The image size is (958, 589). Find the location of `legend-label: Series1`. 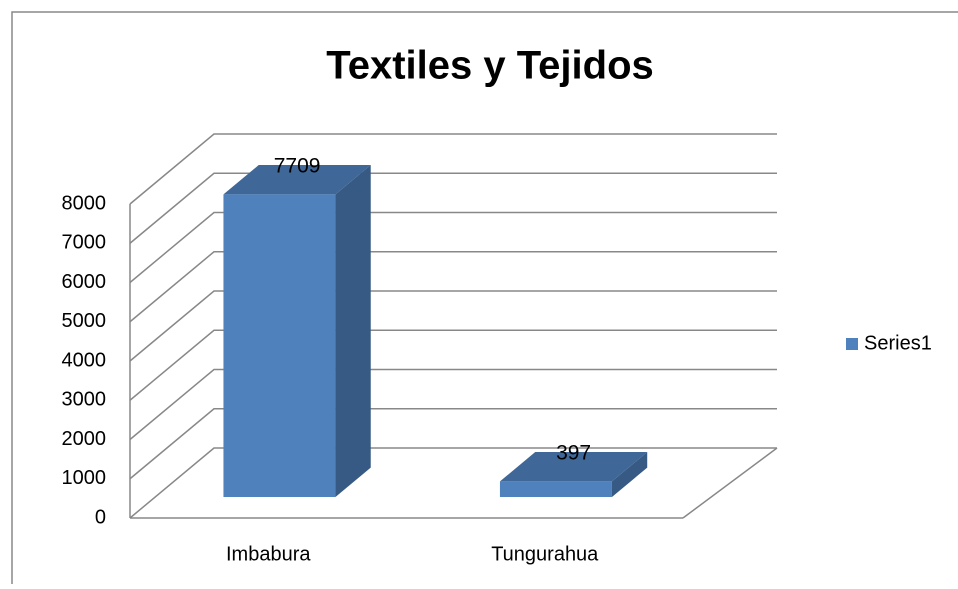

legend-label: Series1 is located at coordinates (898, 343).